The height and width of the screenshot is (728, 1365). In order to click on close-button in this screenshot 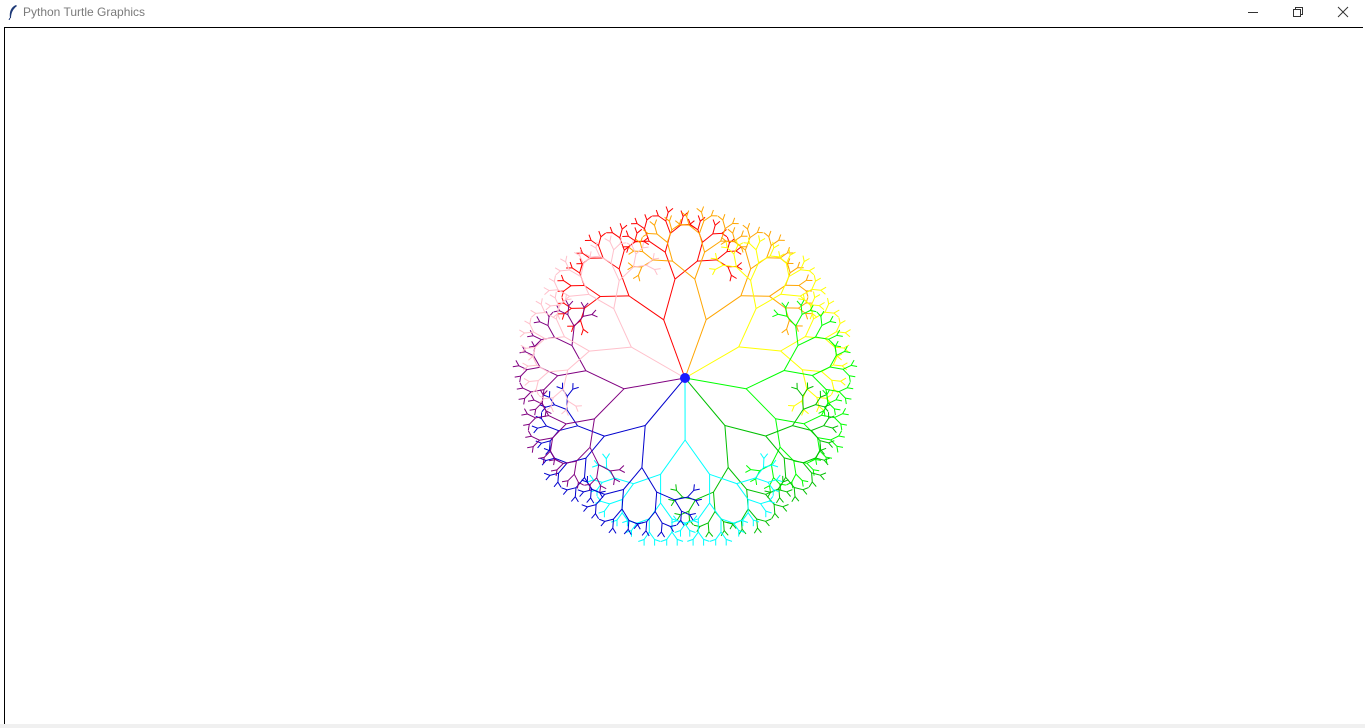, I will do `click(1342, 12)`.